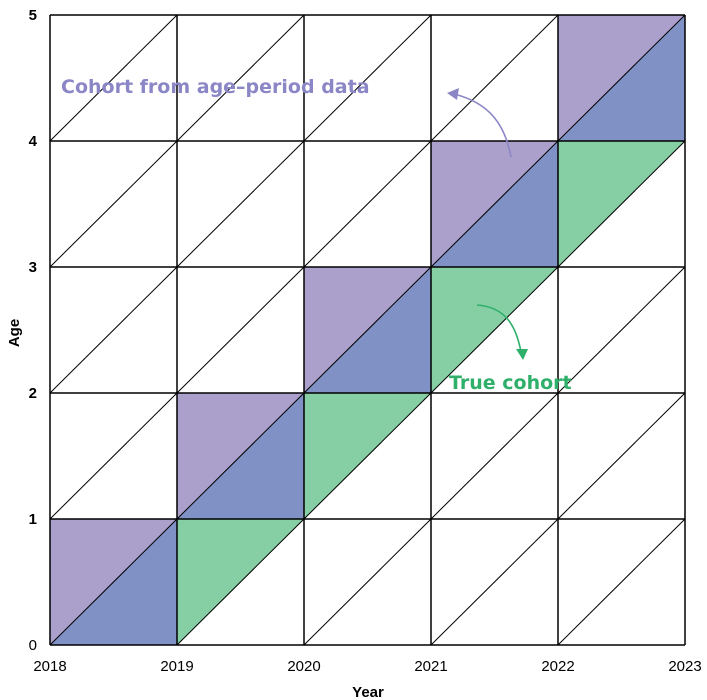 The width and height of the screenshot is (707, 700). I want to click on x-tick-label: 2018, so click(49, 666).